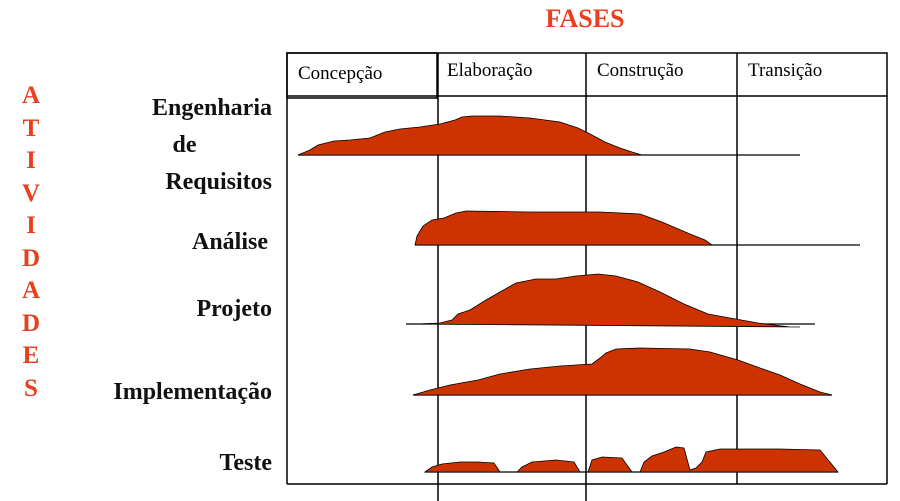  I want to click on vertical-axis-label: A T I V I D A D E S, so click(31, 242).